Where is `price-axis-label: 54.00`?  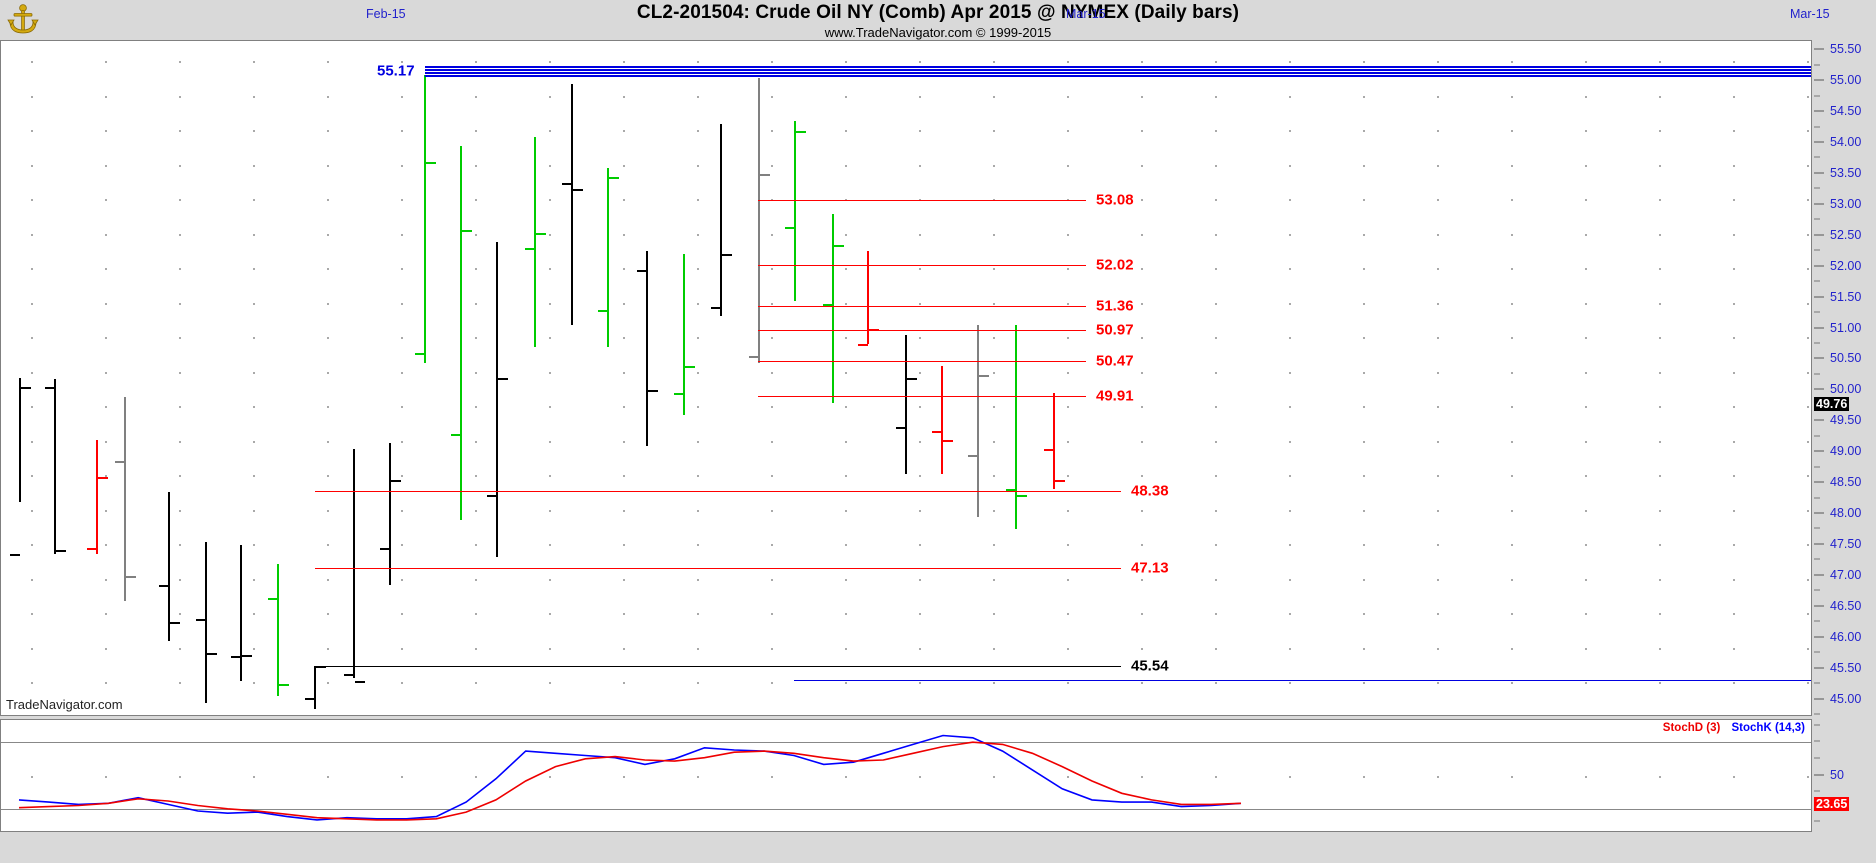
price-axis-label: 54.00 is located at coordinates (1846, 142).